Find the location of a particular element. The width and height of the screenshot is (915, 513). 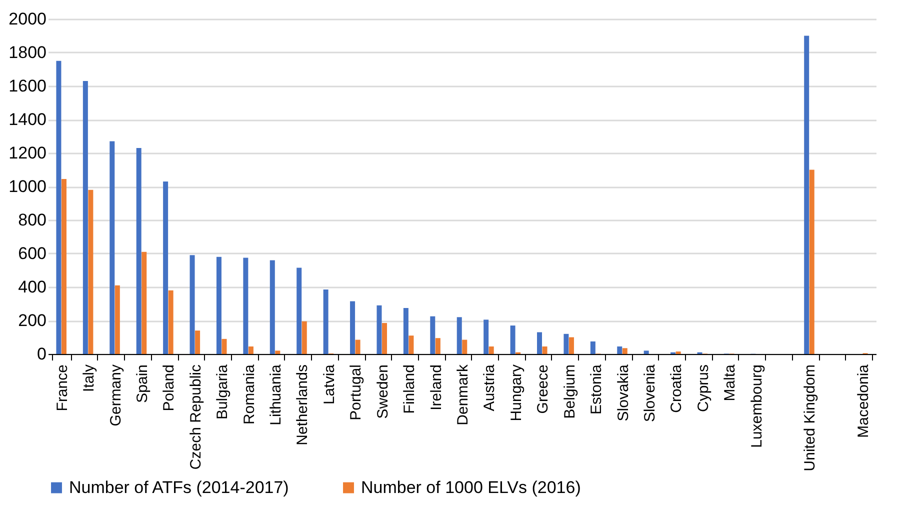

legend-label: Number of 1000 ELVs (2016) is located at coordinates (471, 487).